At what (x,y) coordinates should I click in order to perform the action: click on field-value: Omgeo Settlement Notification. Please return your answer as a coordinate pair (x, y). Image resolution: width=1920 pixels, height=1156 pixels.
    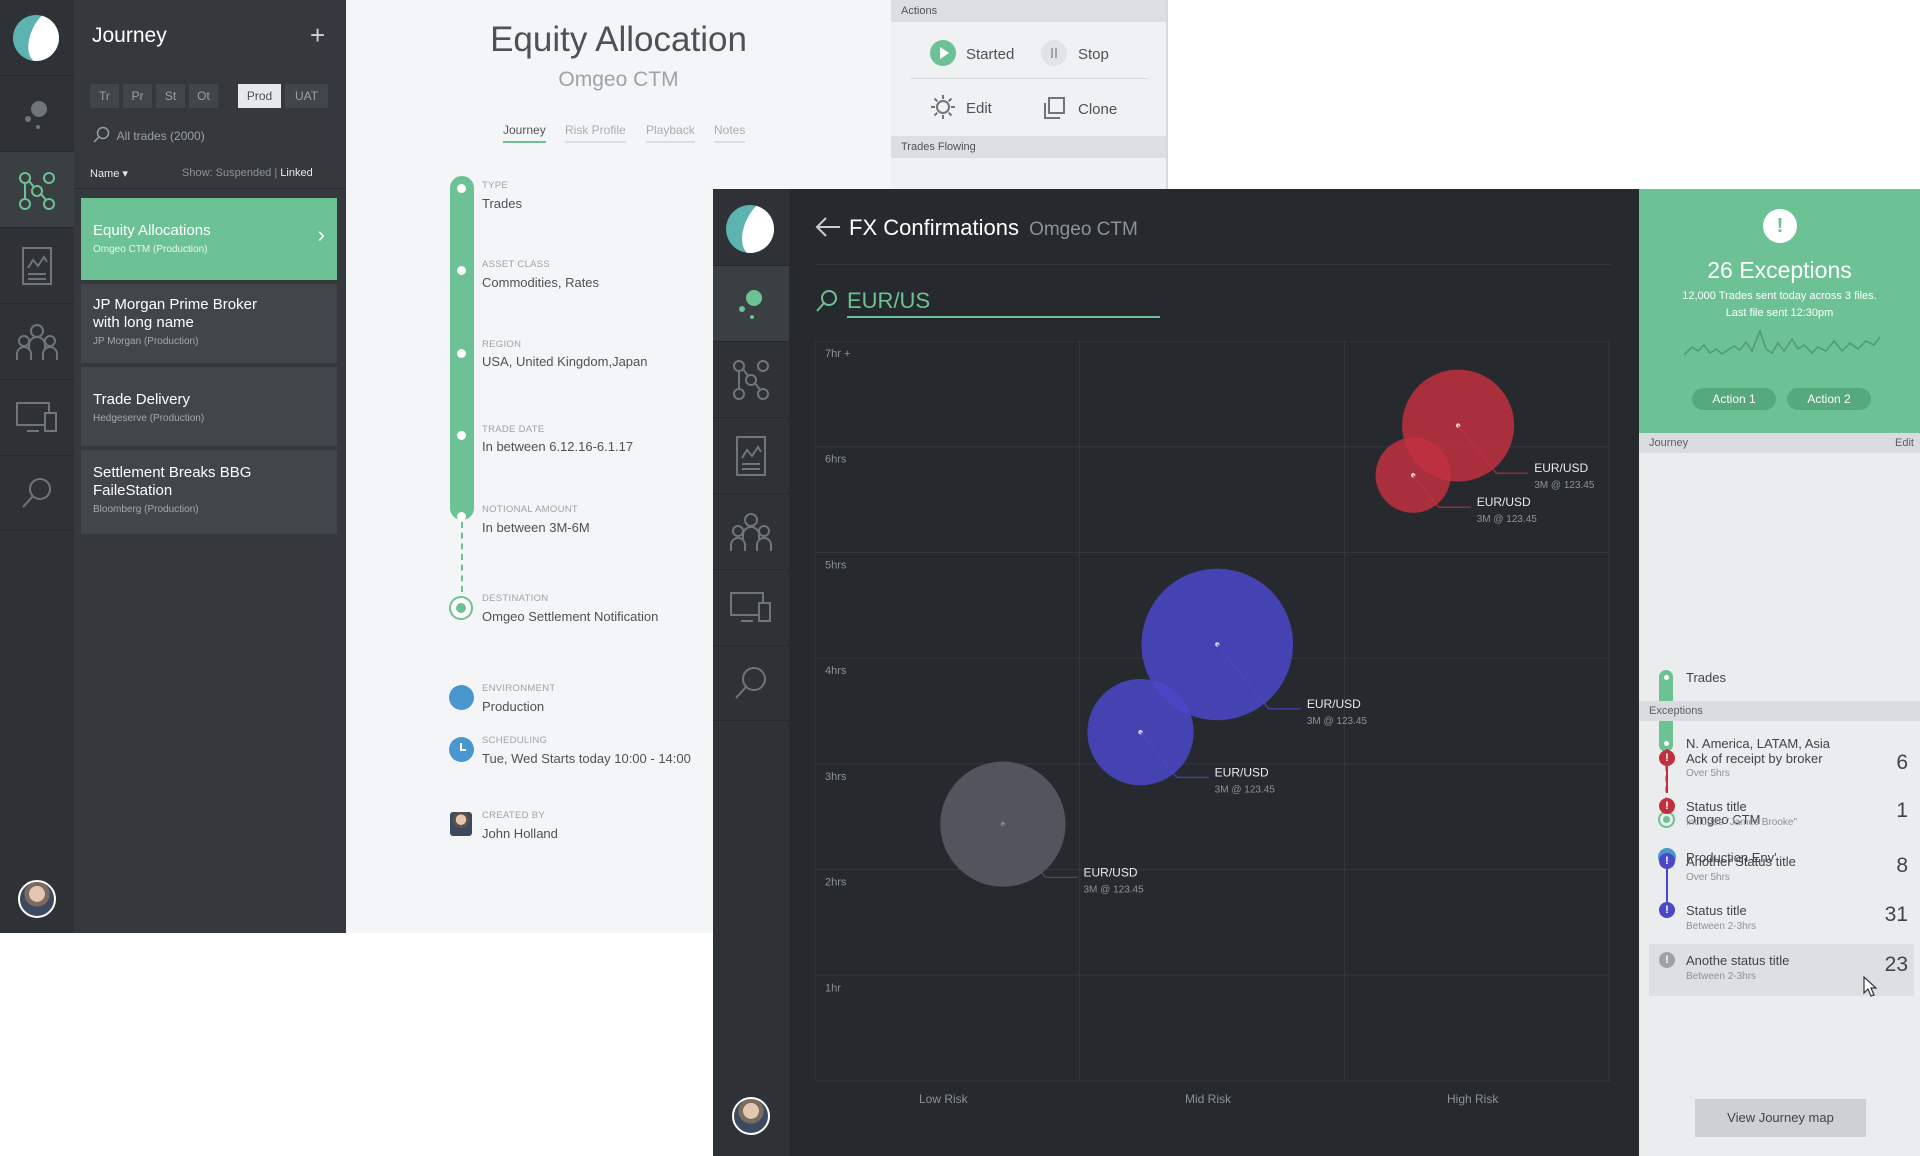
    Looking at the image, I should click on (570, 616).